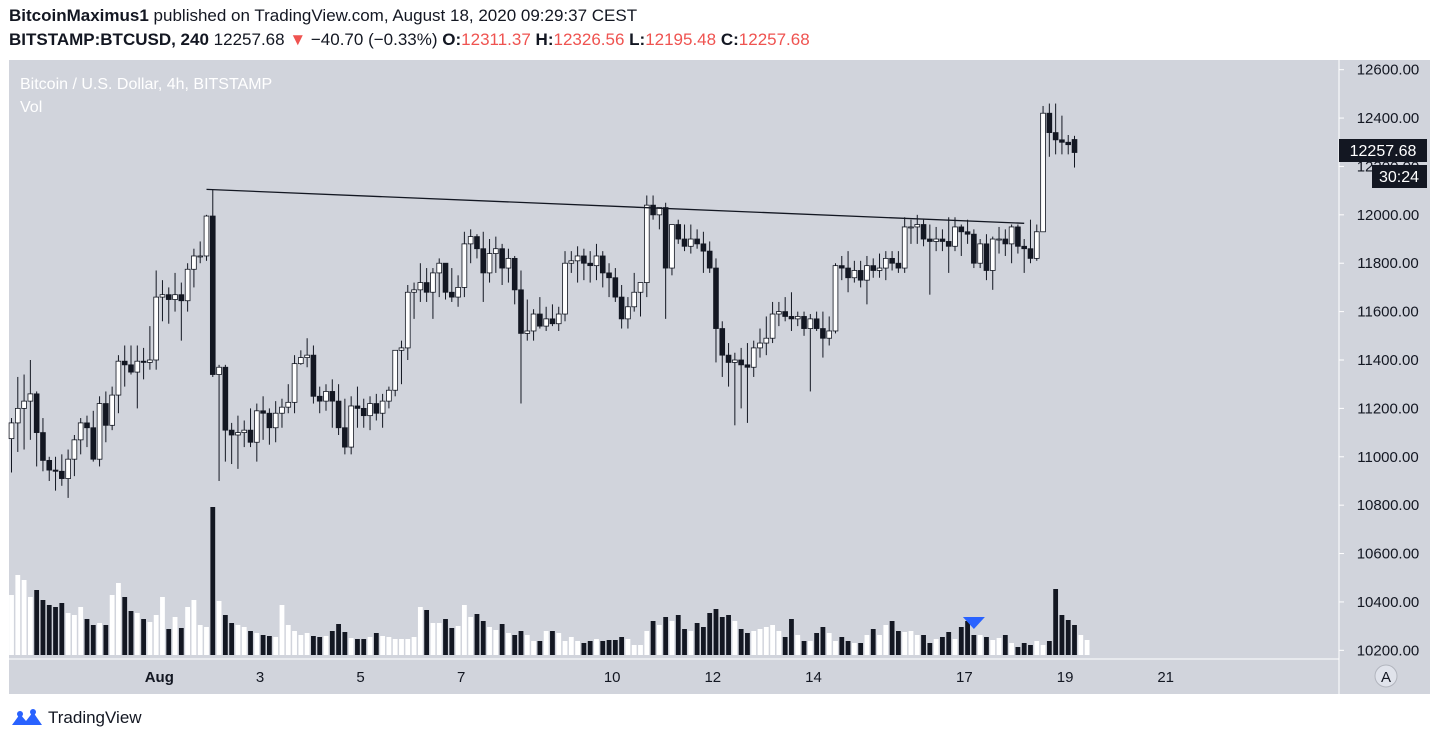 This screenshot has height=744, width=1439. I want to click on last-price-tag: 12257.68, so click(1383, 150).